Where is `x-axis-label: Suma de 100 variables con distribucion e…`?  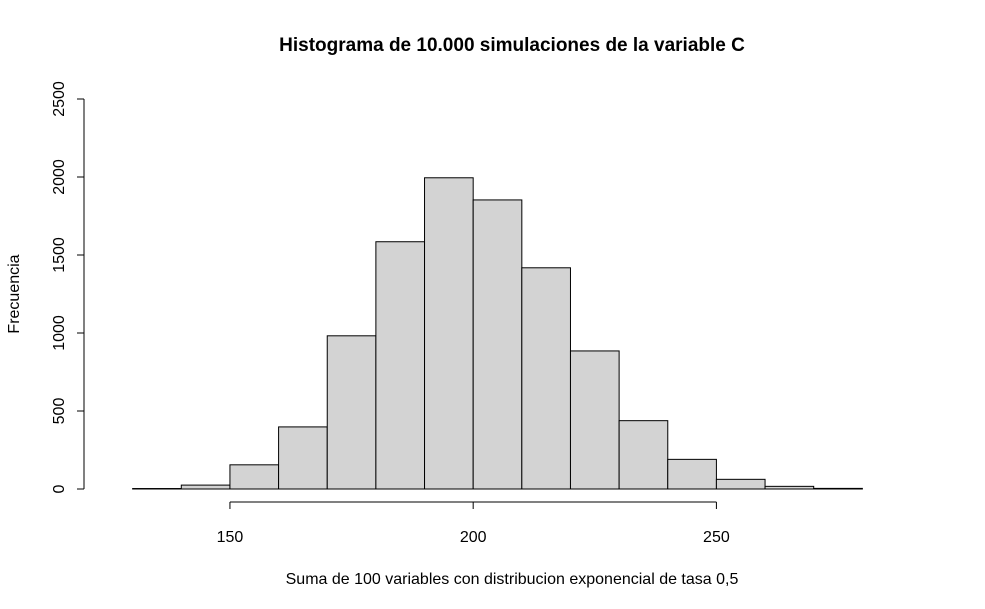
x-axis-label: Suma de 100 variables con distribucion e… is located at coordinates (512, 579).